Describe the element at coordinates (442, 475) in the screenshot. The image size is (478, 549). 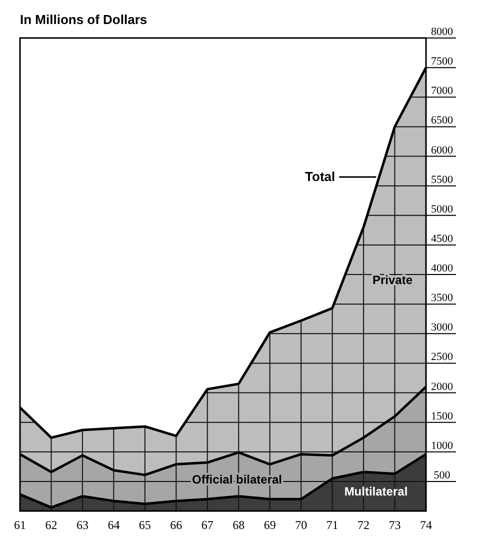
I see `y-tick-label: 500` at that location.